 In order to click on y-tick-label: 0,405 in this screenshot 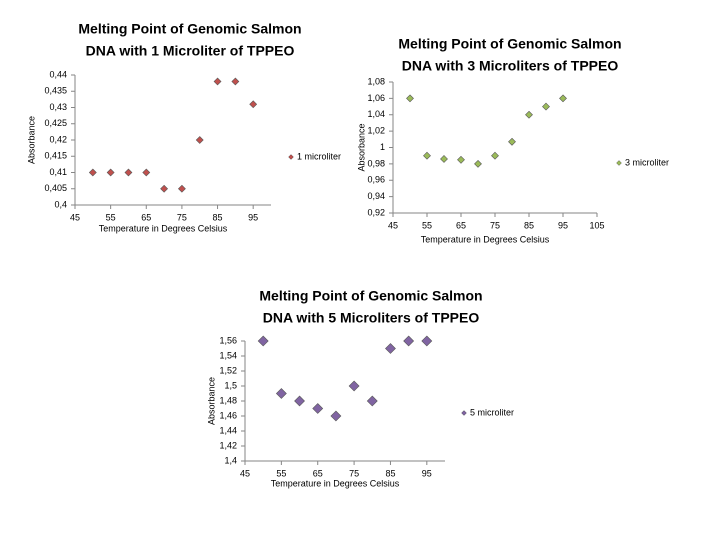, I will do `click(55, 188)`.